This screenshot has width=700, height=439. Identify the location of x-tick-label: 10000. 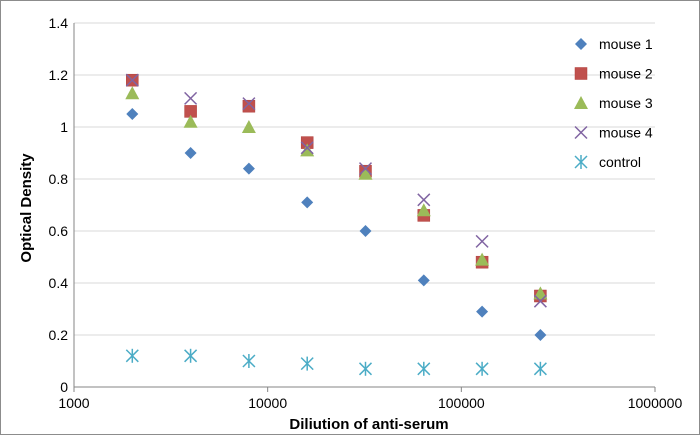
(267, 403).